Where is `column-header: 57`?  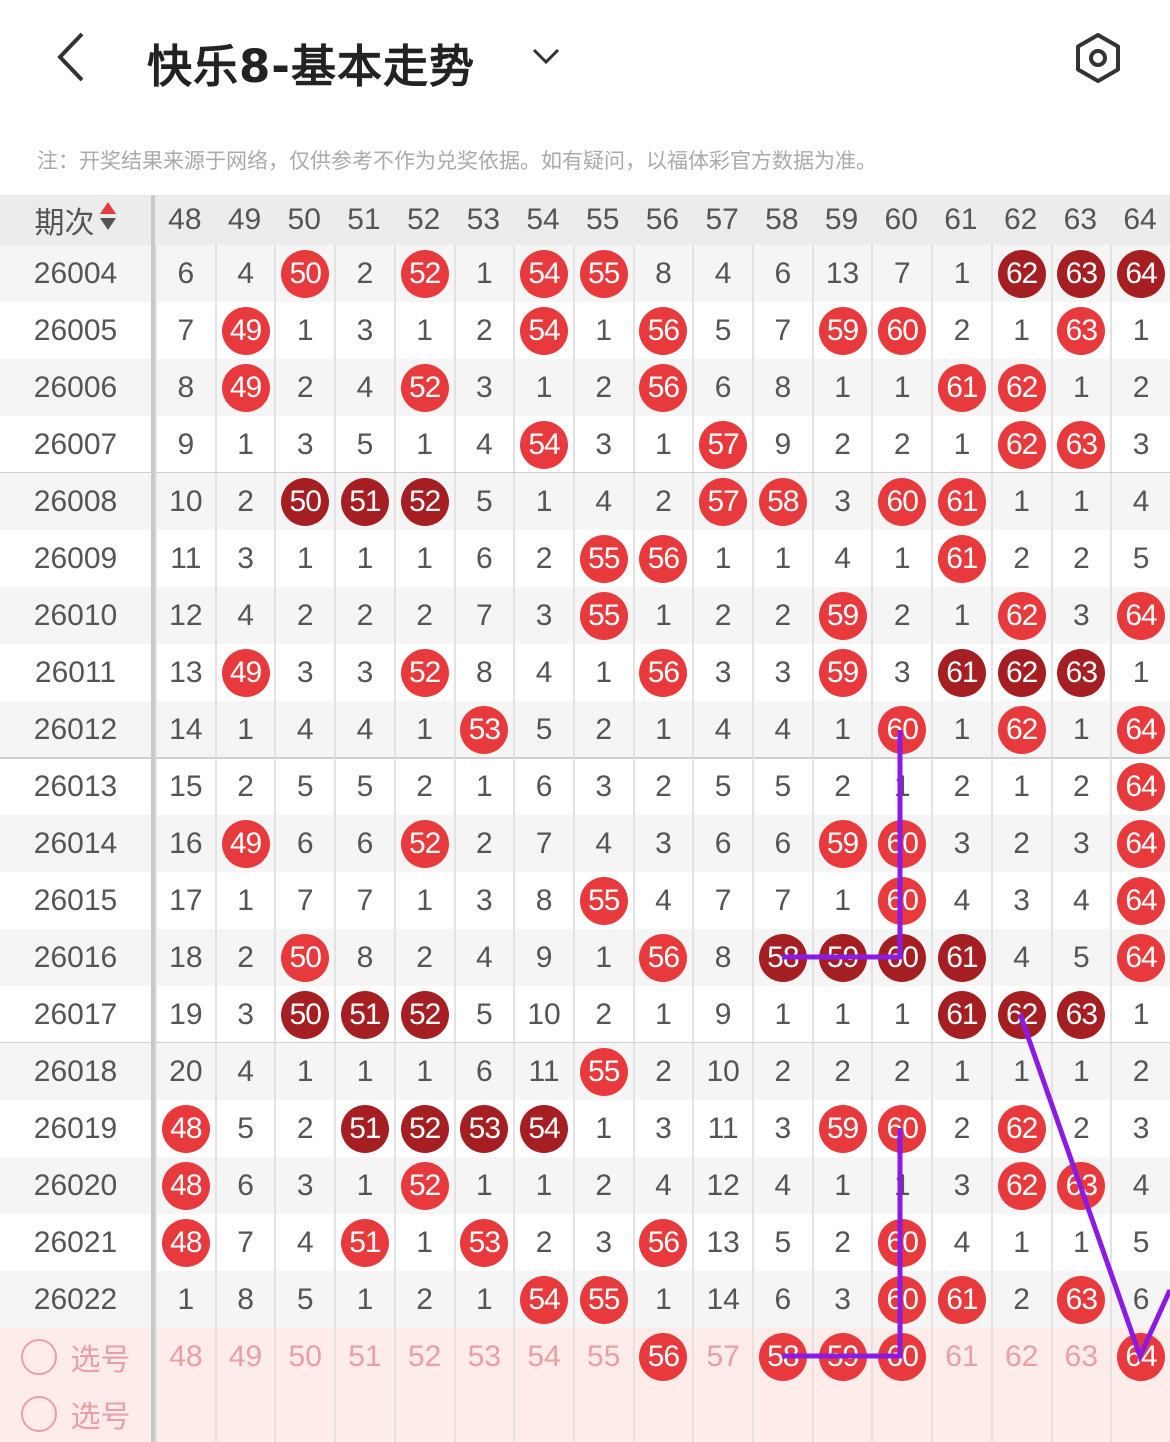 column-header: 57 is located at coordinates (722, 219).